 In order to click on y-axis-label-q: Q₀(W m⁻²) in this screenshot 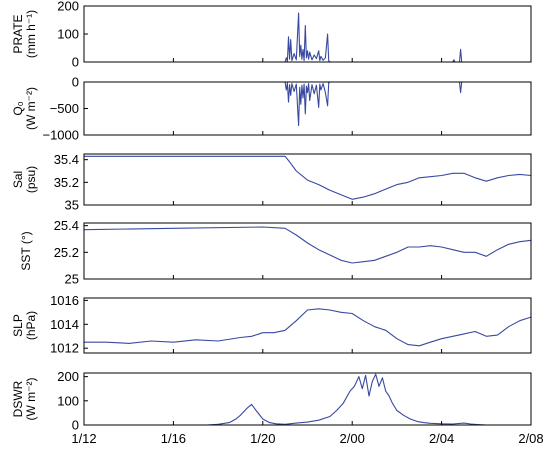, I will do `click(24, 108)`.